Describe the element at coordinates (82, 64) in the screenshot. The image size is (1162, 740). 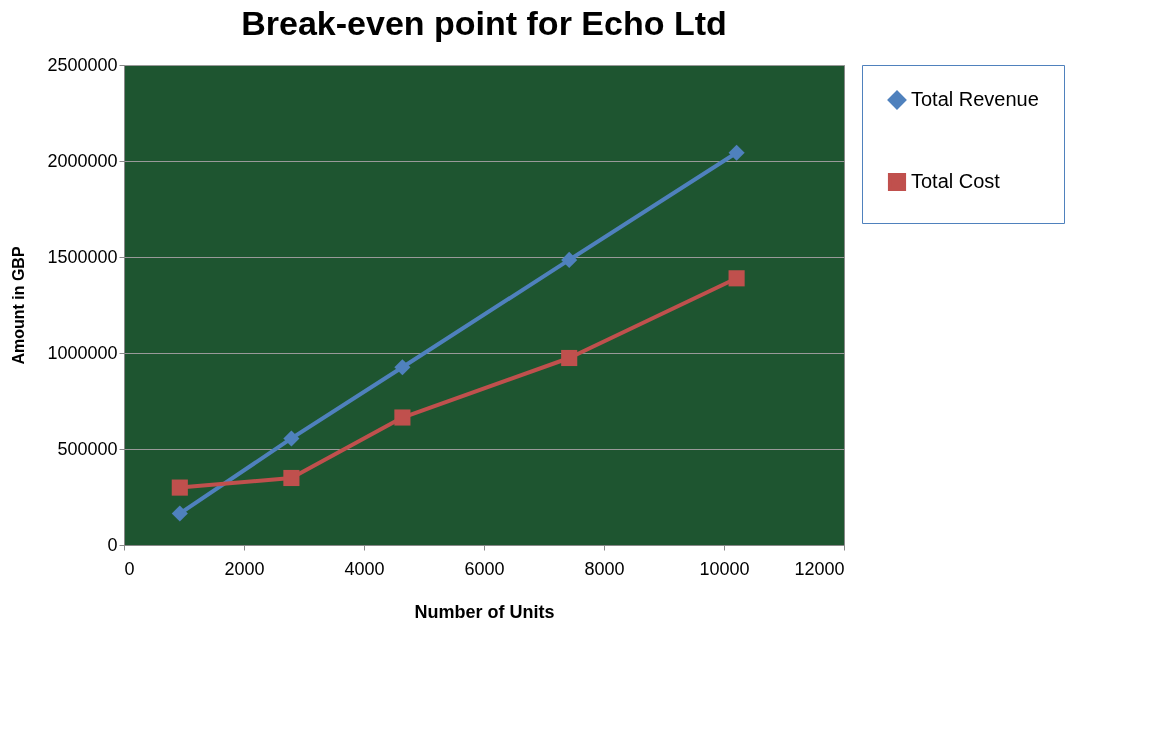
I see `y-tick-label: 2500000` at that location.